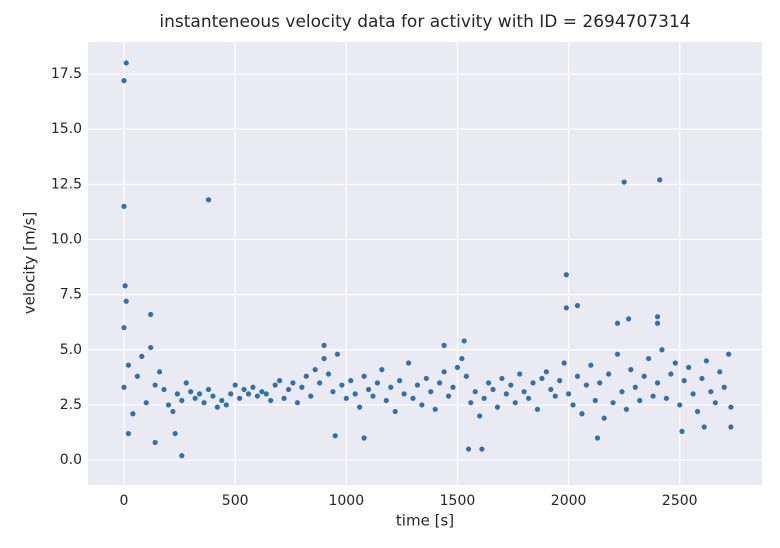  I want to click on y-tick-label: 5.0, so click(71, 350).